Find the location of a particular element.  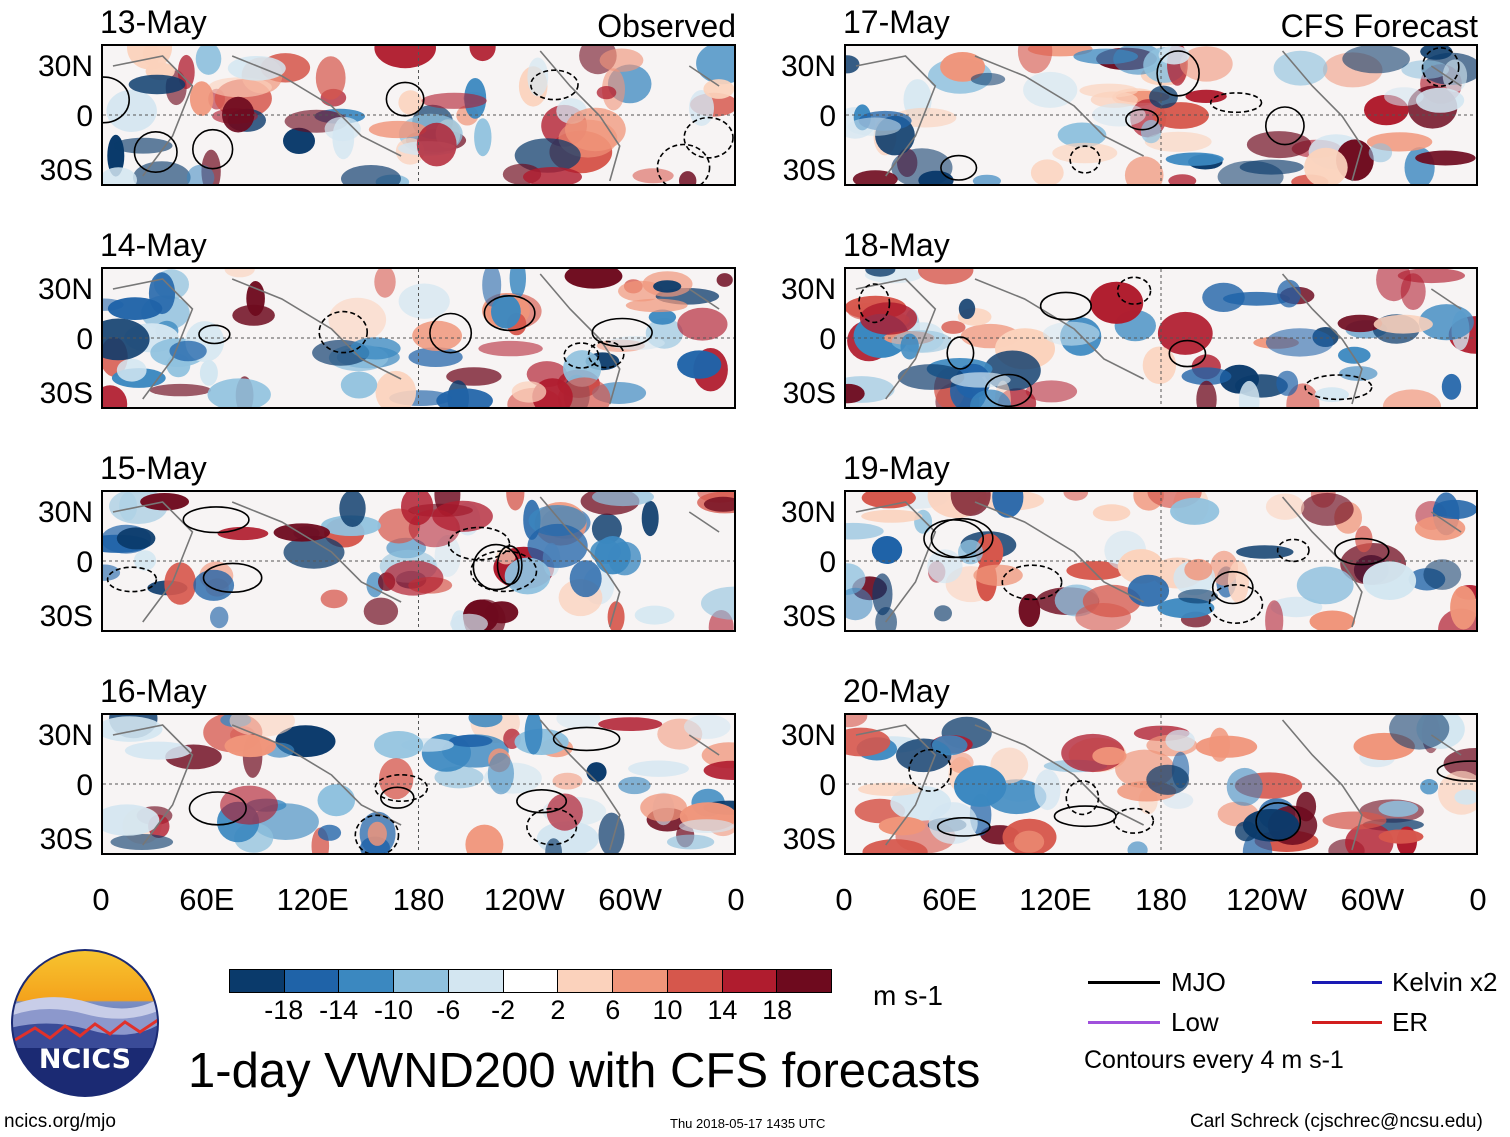

legend-label-er: ER is located at coordinates (1410, 1022).